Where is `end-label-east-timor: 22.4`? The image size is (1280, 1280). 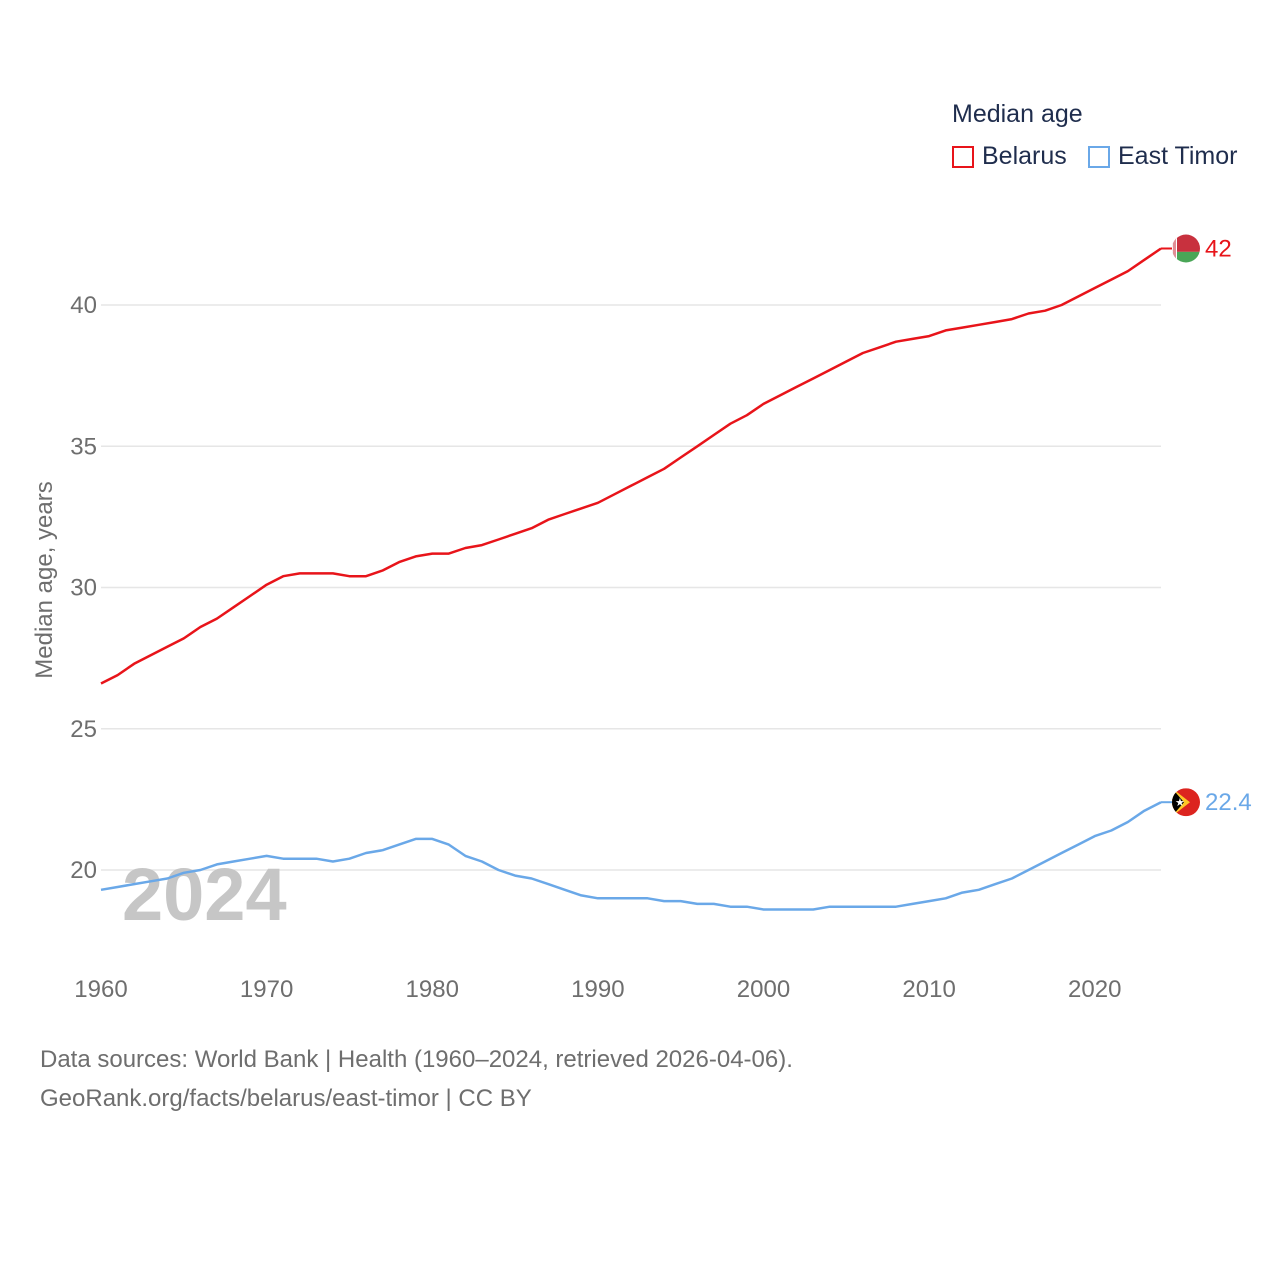
end-label-east-timor: 22.4 is located at coordinates (1228, 802).